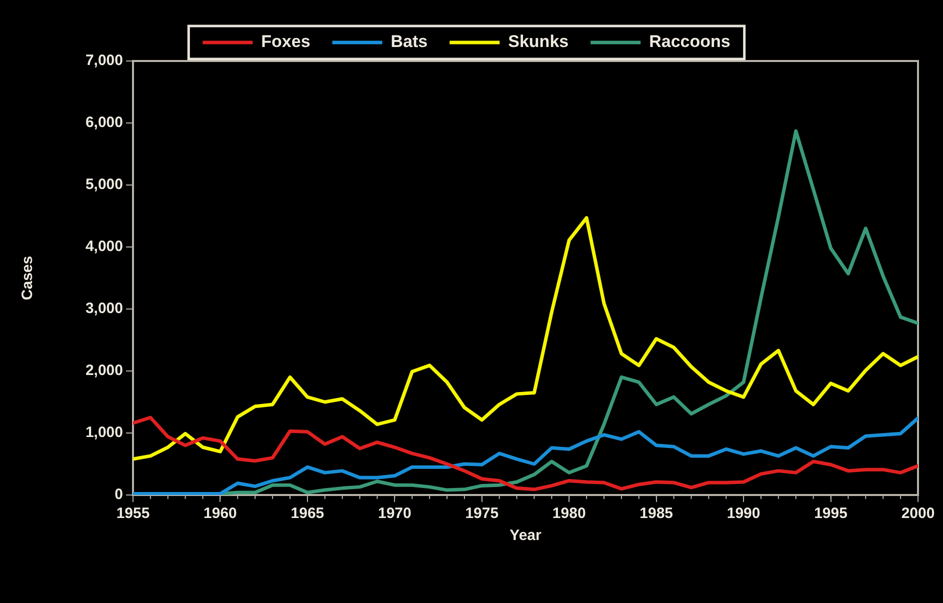 The height and width of the screenshot is (603, 943). What do you see at coordinates (569, 513) in the screenshot?
I see `x-tick-label: 1980` at bounding box center [569, 513].